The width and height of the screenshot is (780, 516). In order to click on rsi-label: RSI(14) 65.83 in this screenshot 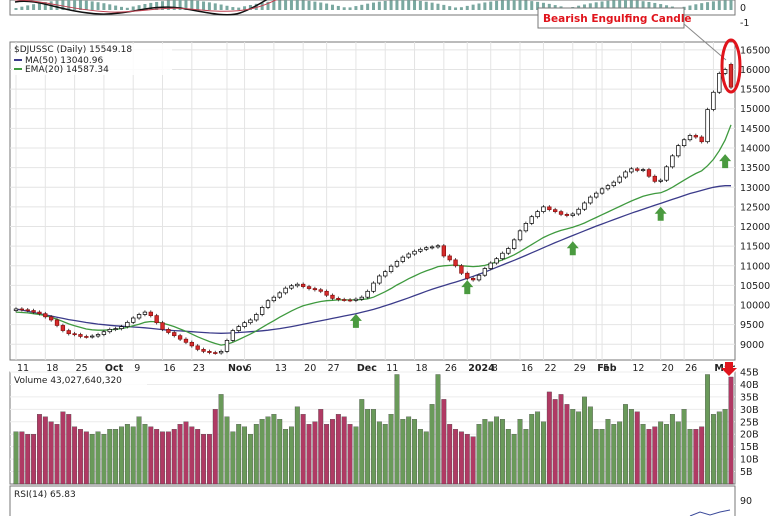, I will do `click(45, 495)`.